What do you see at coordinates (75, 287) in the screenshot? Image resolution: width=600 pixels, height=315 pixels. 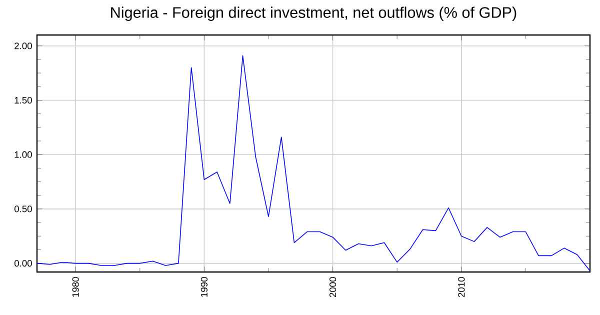 I see `x-tick-label: 1980` at bounding box center [75, 287].